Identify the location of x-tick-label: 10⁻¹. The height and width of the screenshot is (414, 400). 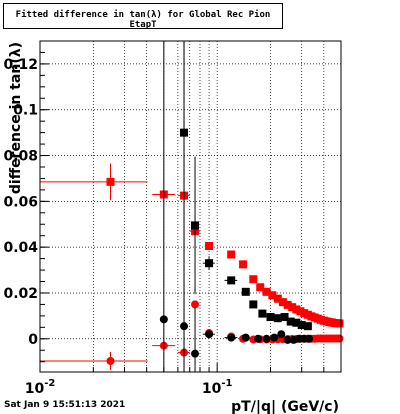
(217, 387).